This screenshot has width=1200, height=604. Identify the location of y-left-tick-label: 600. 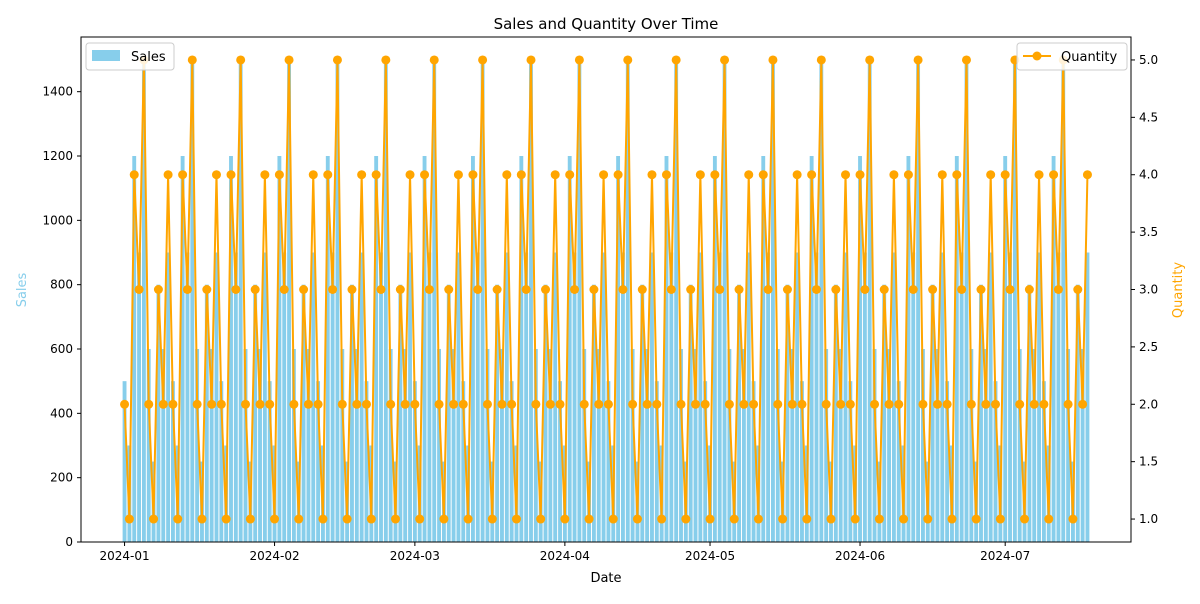
(61, 349).